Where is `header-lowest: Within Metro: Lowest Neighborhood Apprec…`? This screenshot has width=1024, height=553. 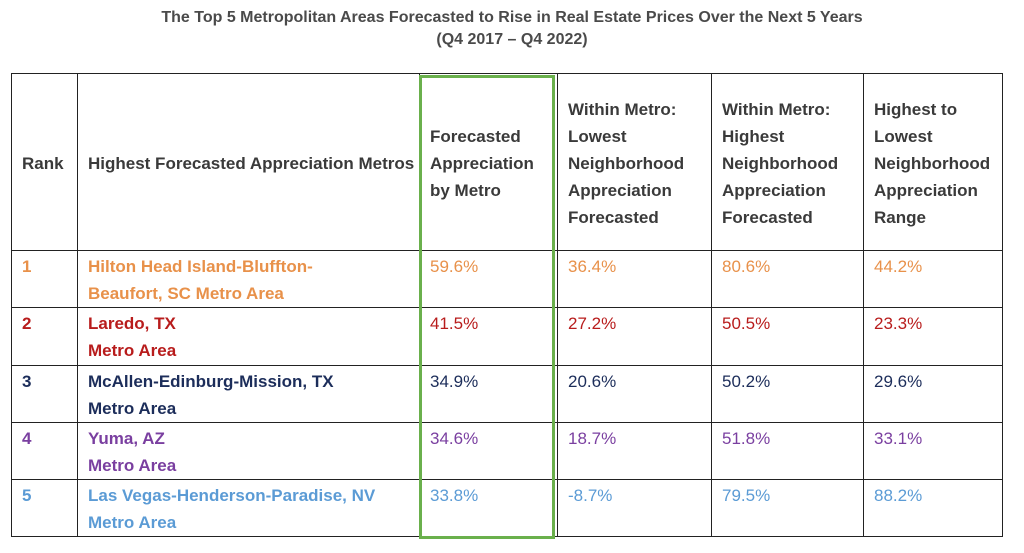
header-lowest: Within Metro: Lowest Neighborhood Apprec… is located at coordinates (634, 162).